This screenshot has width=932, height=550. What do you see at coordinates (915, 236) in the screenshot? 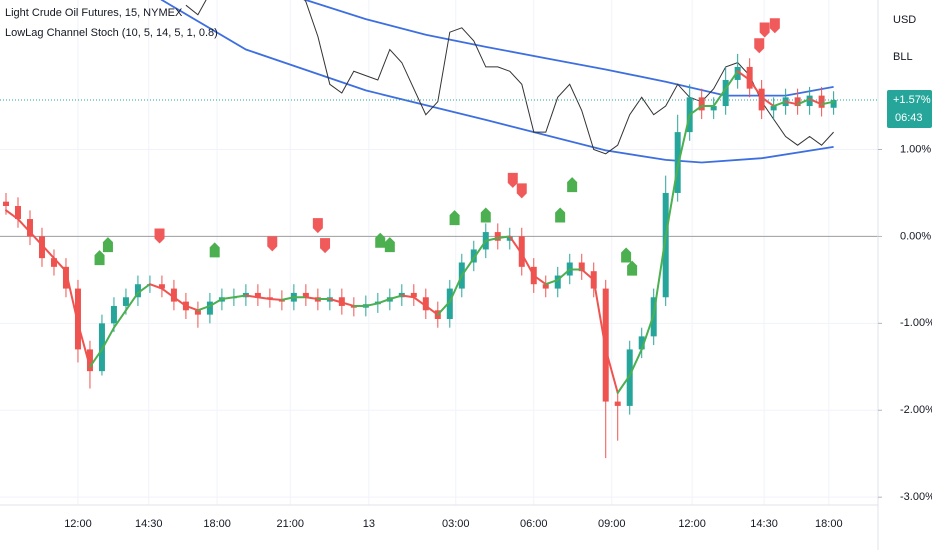
I see `y-tick-label: 0.00%` at bounding box center [915, 236].